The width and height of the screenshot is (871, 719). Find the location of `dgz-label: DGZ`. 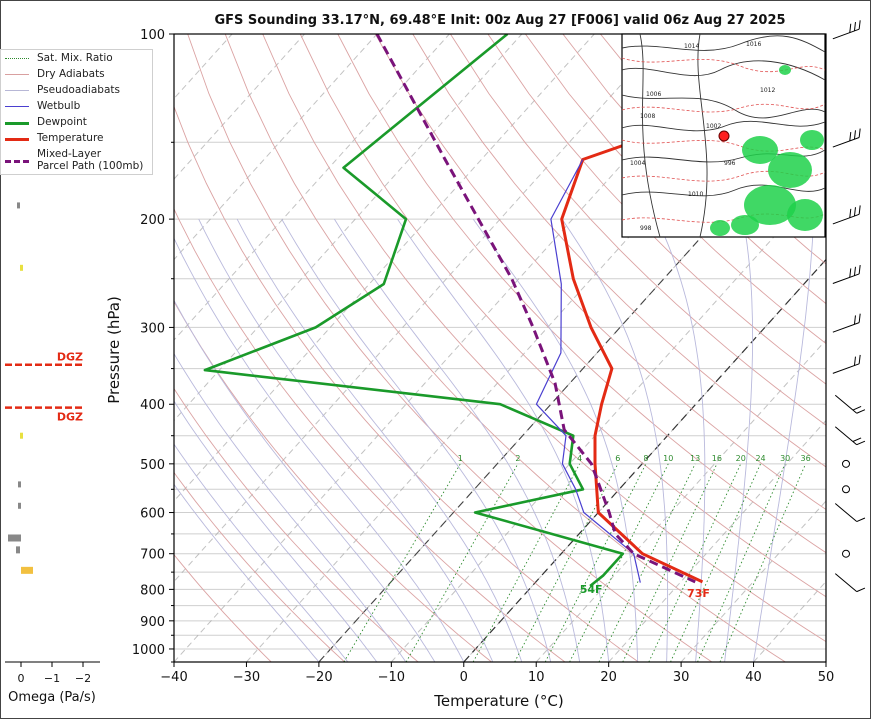

dgz-label: DGZ is located at coordinates (70, 357).